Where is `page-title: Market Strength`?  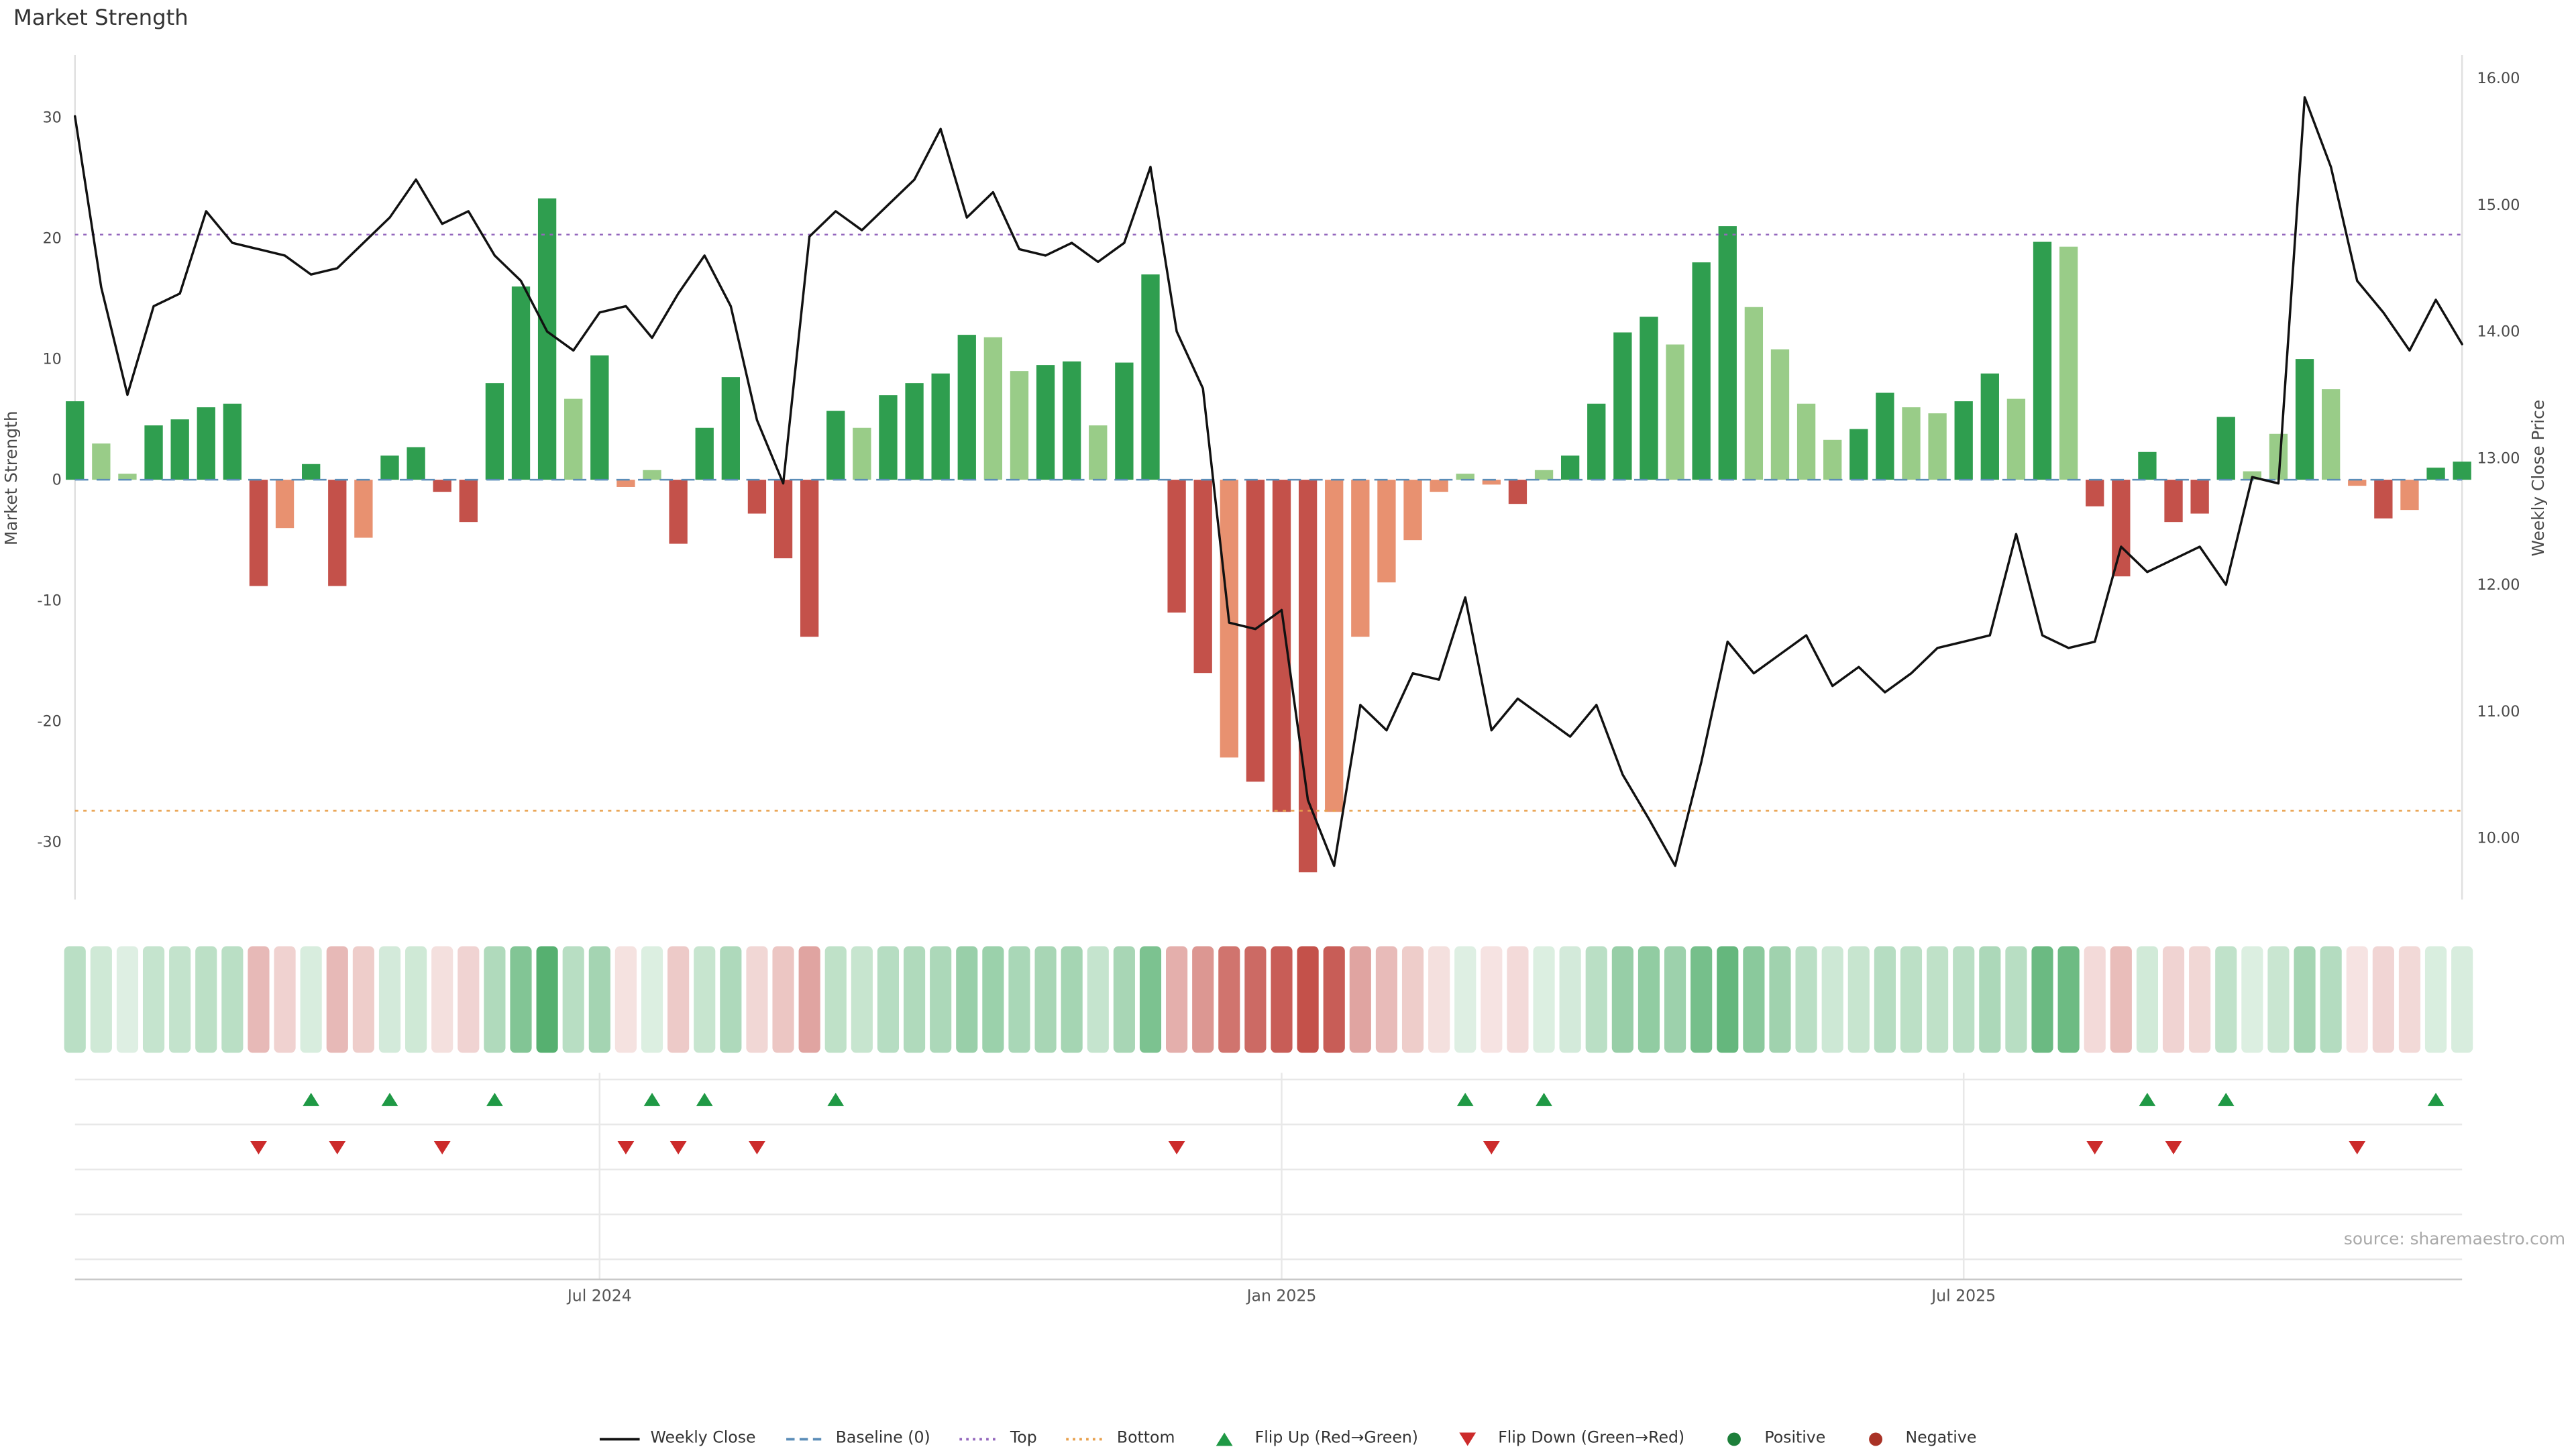
page-title: Market Strength is located at coordinates (101, 19).